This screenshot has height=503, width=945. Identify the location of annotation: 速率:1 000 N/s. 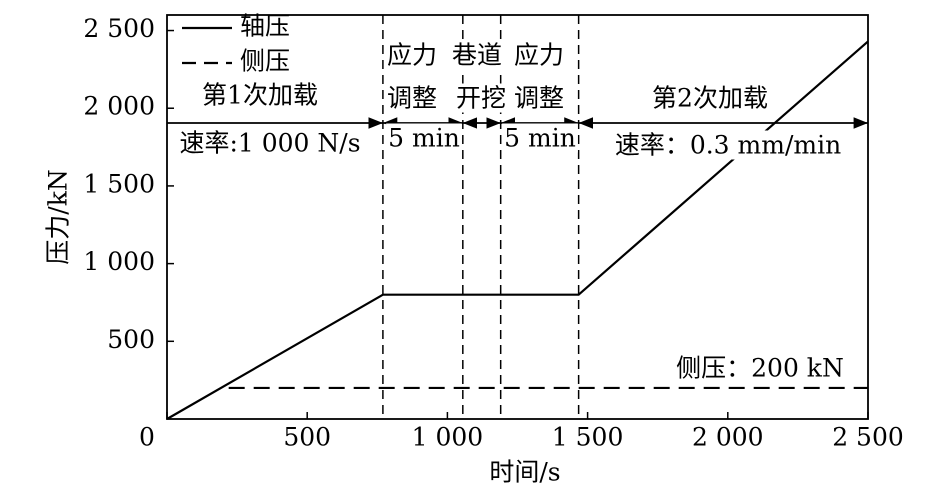
(269, 143).